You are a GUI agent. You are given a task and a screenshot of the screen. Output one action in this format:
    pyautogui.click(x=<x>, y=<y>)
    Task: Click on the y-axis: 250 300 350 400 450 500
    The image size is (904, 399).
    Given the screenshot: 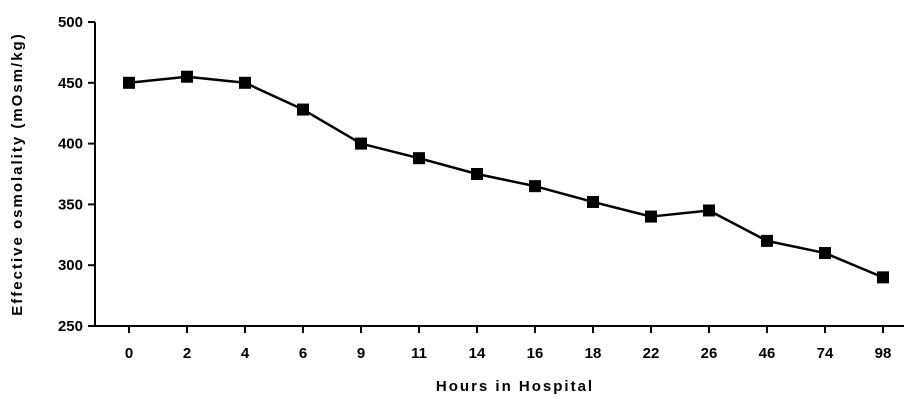 What is the action you would take?
    pyautogui.click(x=77, y=174)
    